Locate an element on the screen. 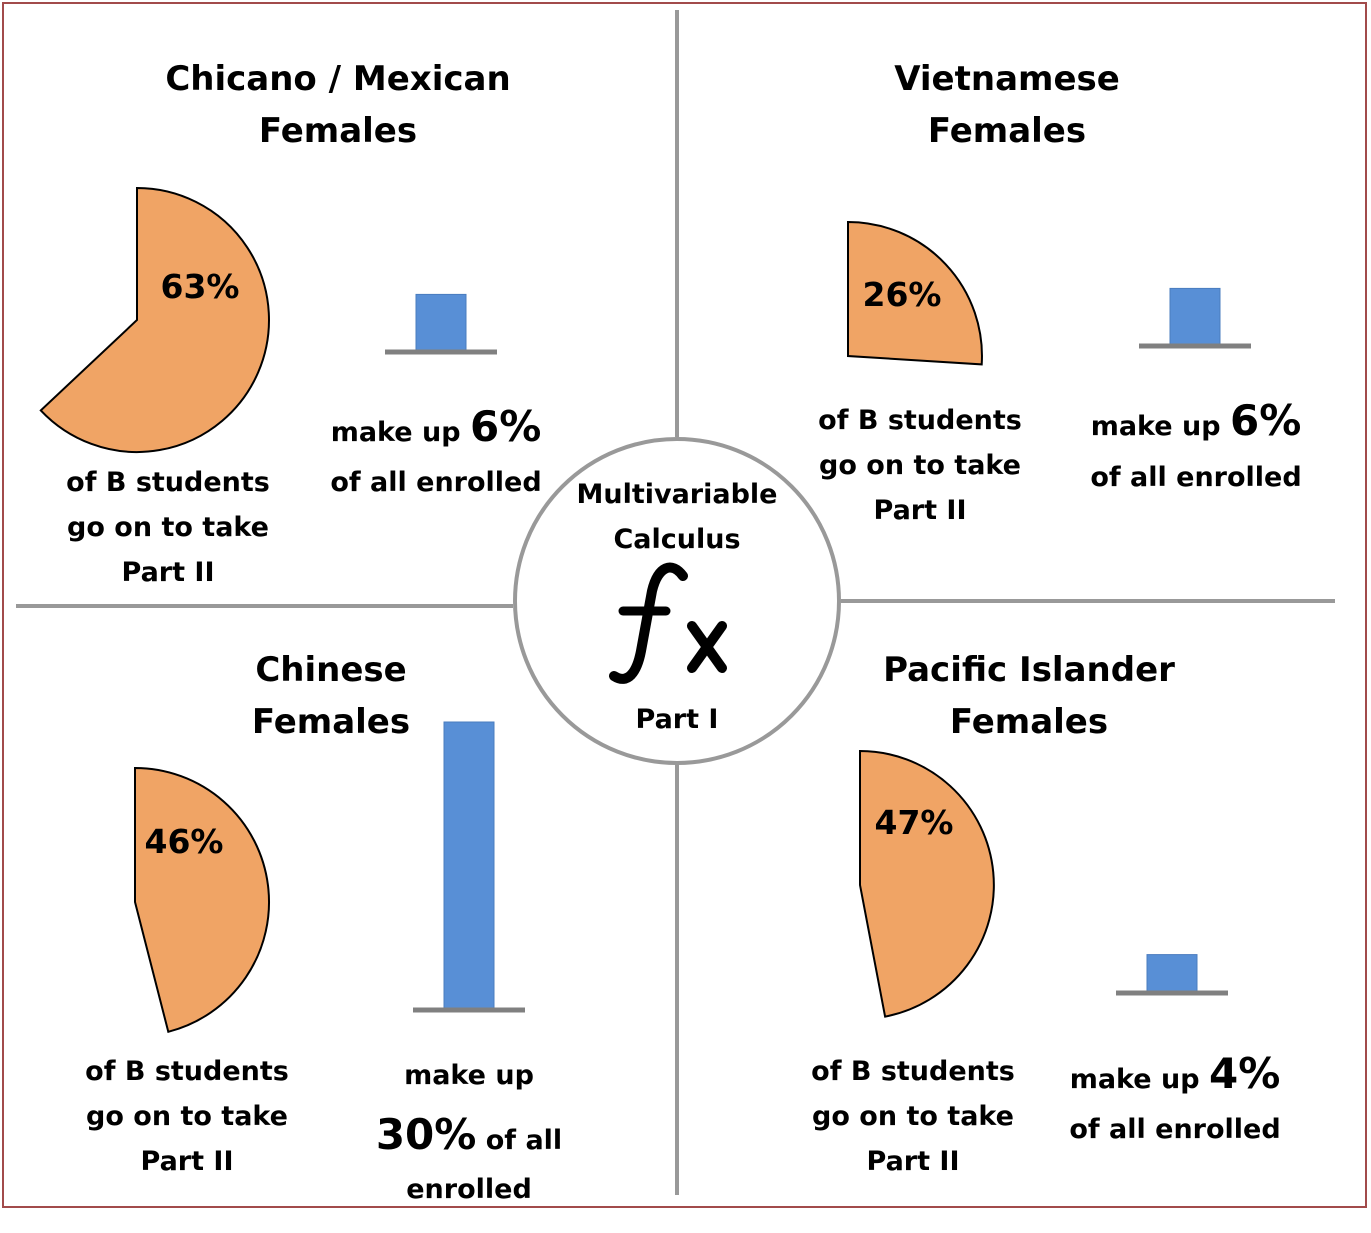 The height and width of the screenshot is (1233, 1371). center-line1: Multivariable is located at coordinates (677, 494).